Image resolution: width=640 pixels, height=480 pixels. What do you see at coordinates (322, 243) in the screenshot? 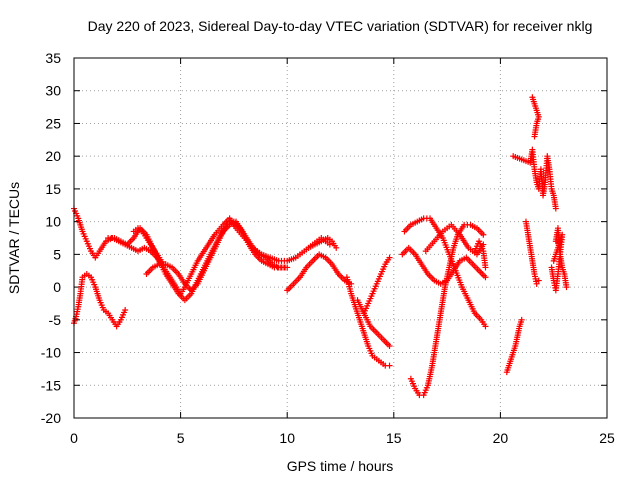
I see `series-arc-g` at bounding box center [322, 243].